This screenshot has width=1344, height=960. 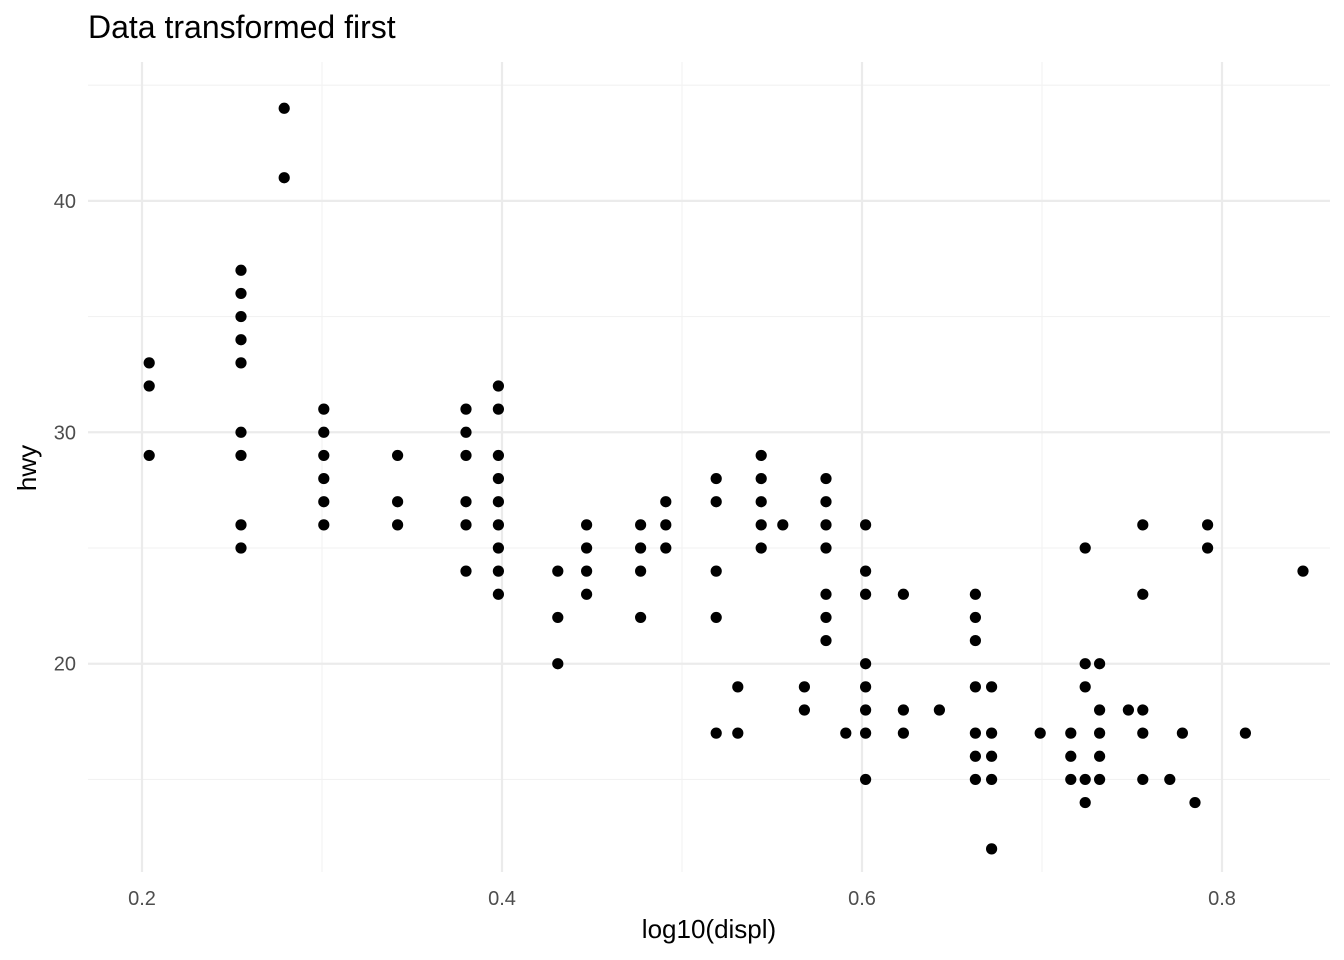 I want to click on y-axis-title: hwy, so click(x=27, y=468).